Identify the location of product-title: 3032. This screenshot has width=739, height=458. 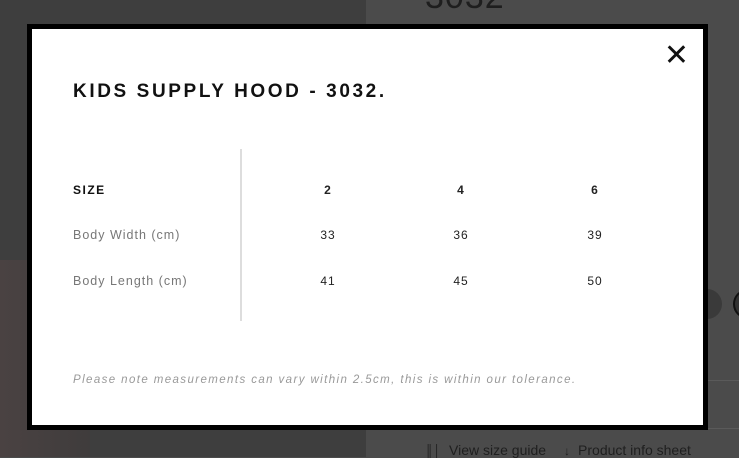
(465, 8).